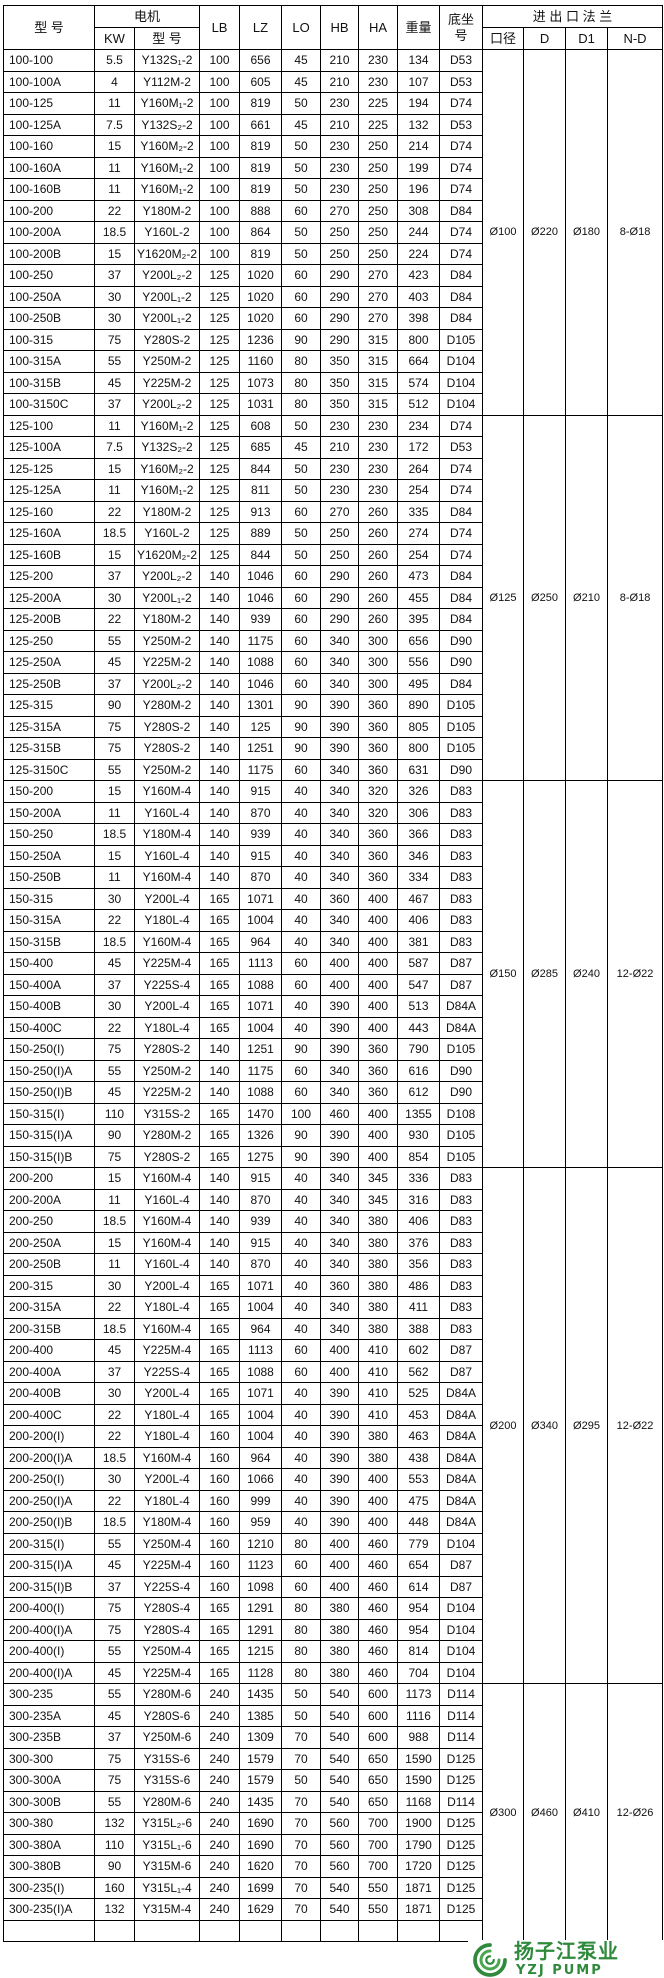  What do you see at coordinates (261, 1543) in the screenshot?
I see `cell-lz: 1210` at bounding box center [261, 1543].